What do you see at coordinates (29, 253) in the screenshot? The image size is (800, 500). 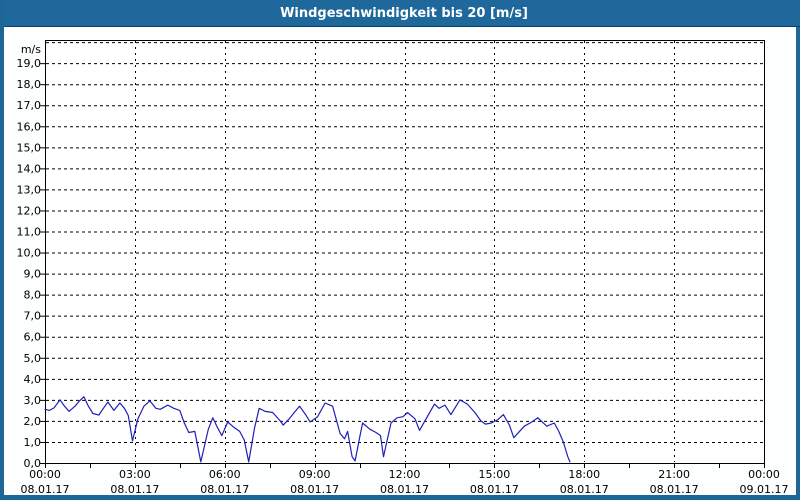 I see `y-tick-label: 10,0` at bounding box center [29, 253].